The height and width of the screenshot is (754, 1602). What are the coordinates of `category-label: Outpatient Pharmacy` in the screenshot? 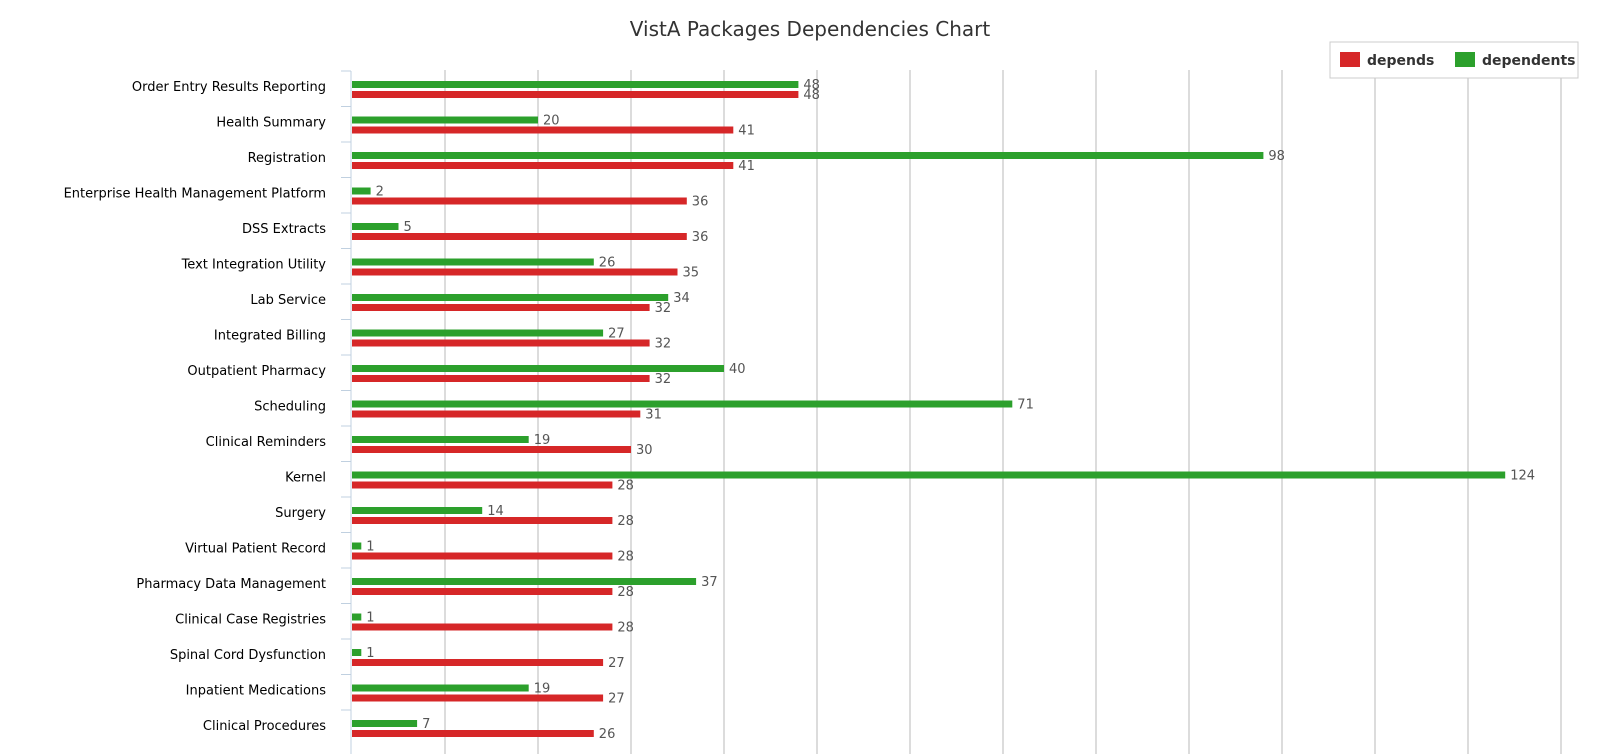 It's located at (256, 371).